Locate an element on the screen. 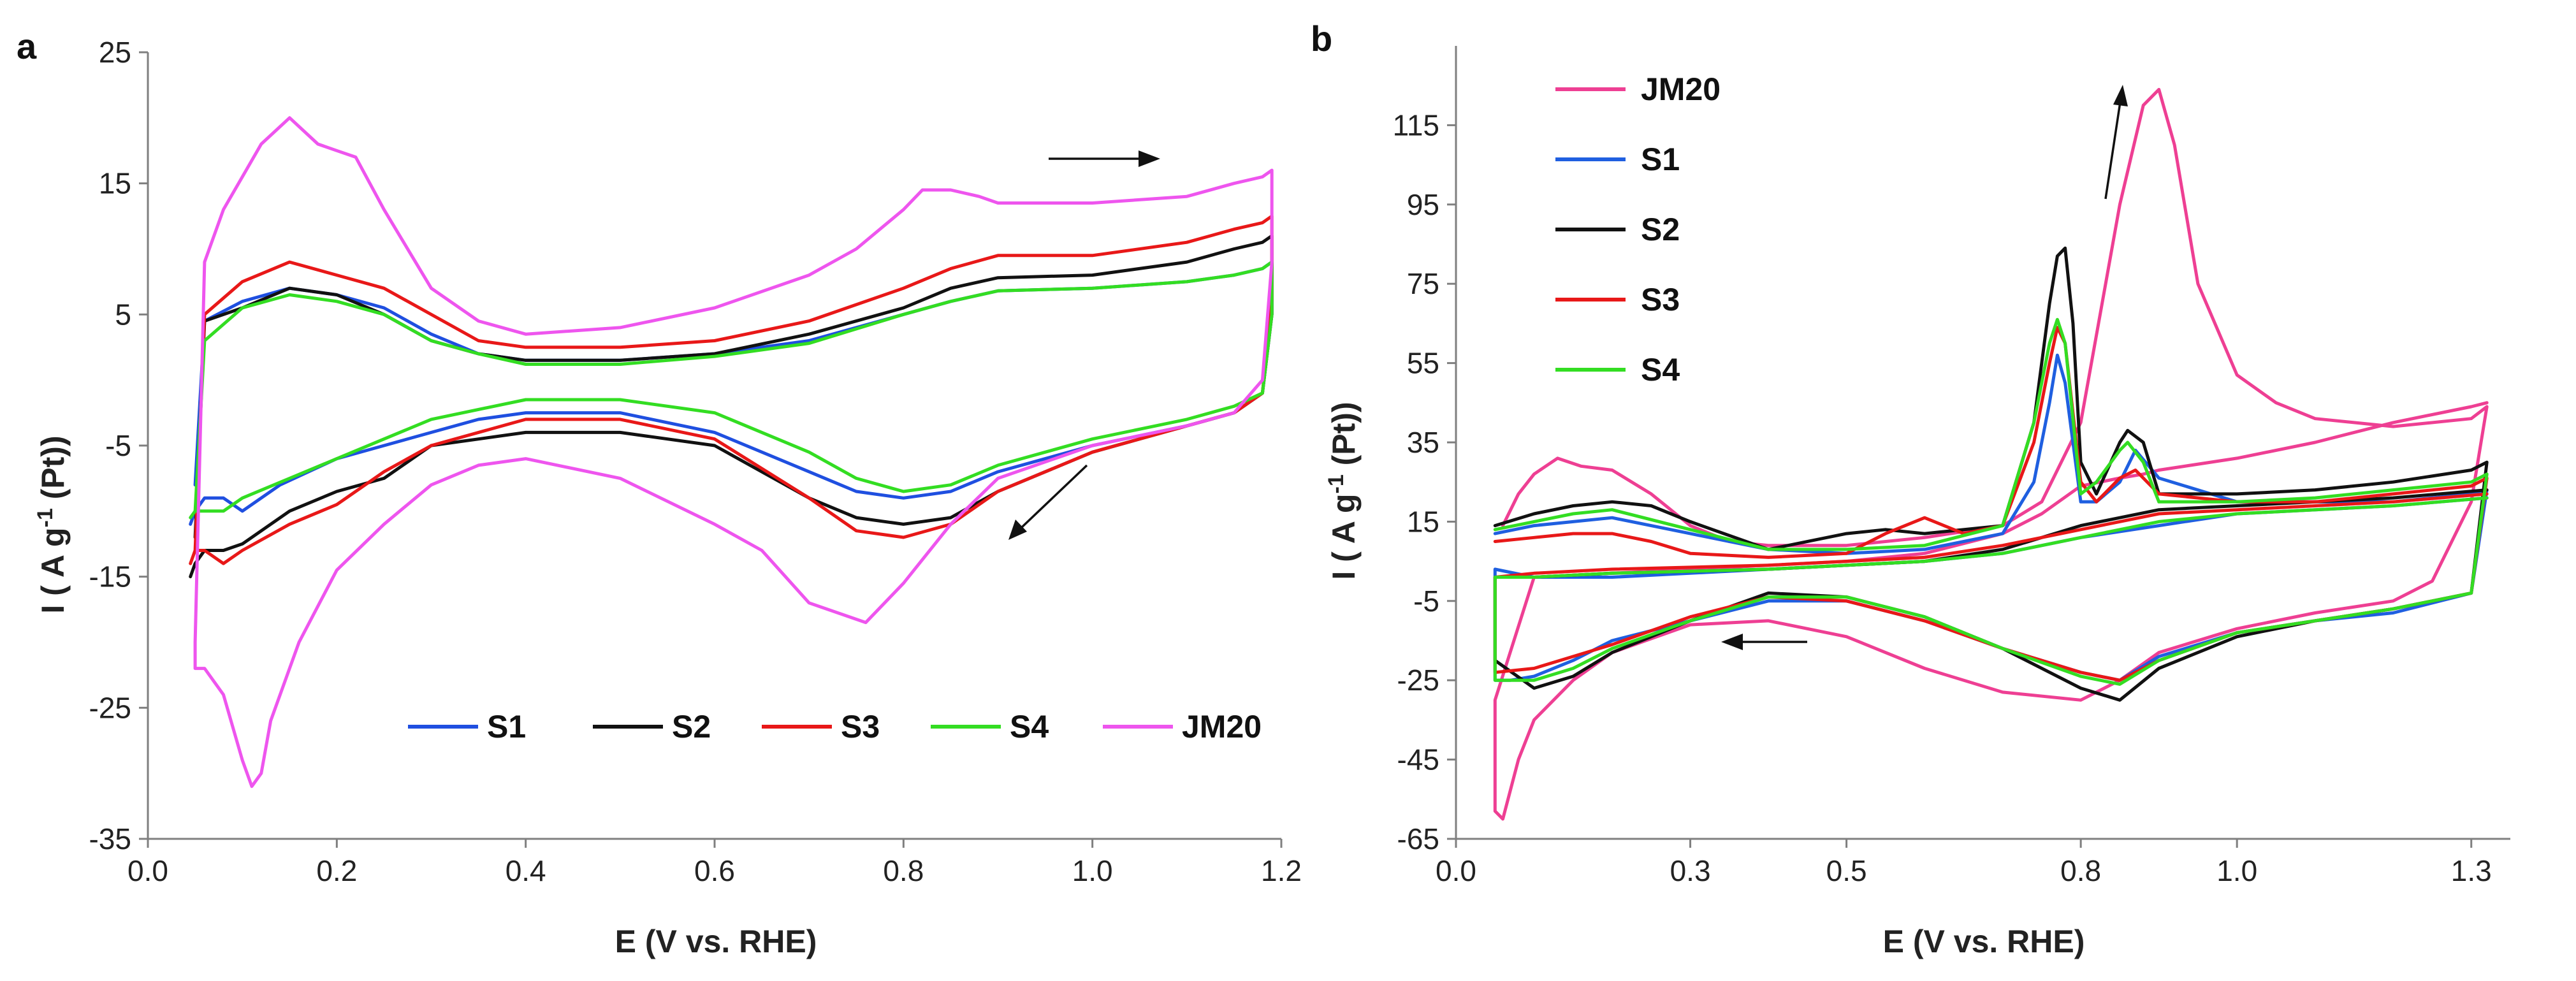 Image resolution: width=2576 pixels, height=981 pixels. panel-b-legend-item-jm20: JM20 is located at coordinates (1638, 89).